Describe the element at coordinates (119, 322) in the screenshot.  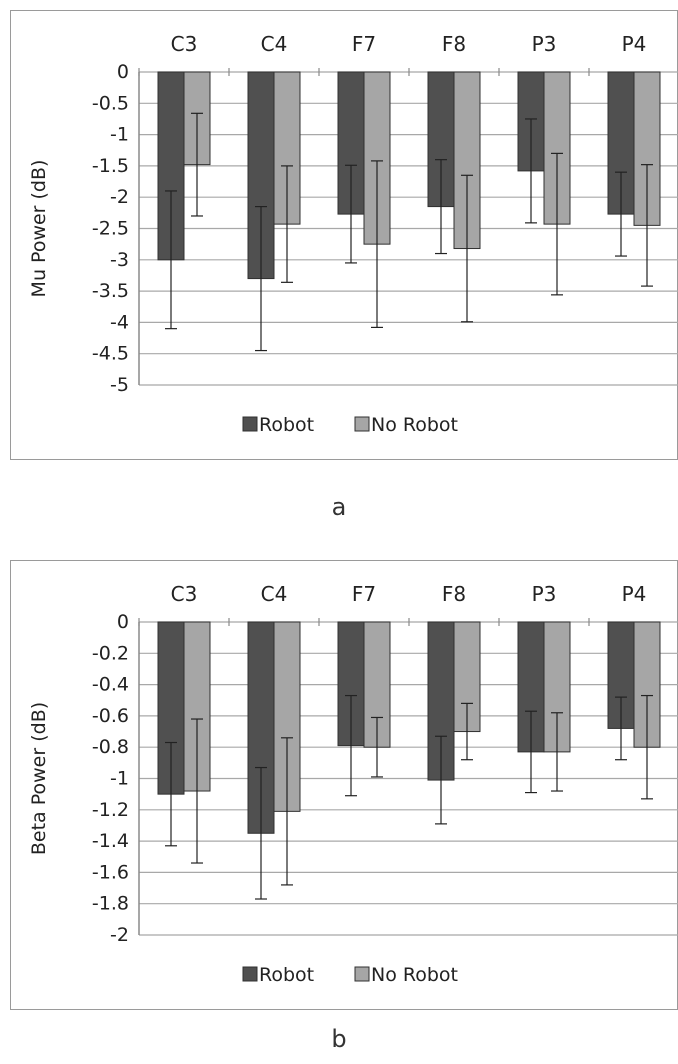
I see `y-tick-label: -4` at that location.